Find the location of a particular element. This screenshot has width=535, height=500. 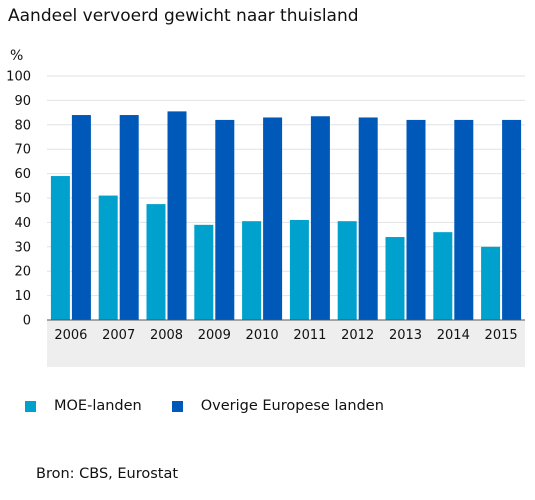

x-tick-label: 2013 is located at coordinates (405, 335).